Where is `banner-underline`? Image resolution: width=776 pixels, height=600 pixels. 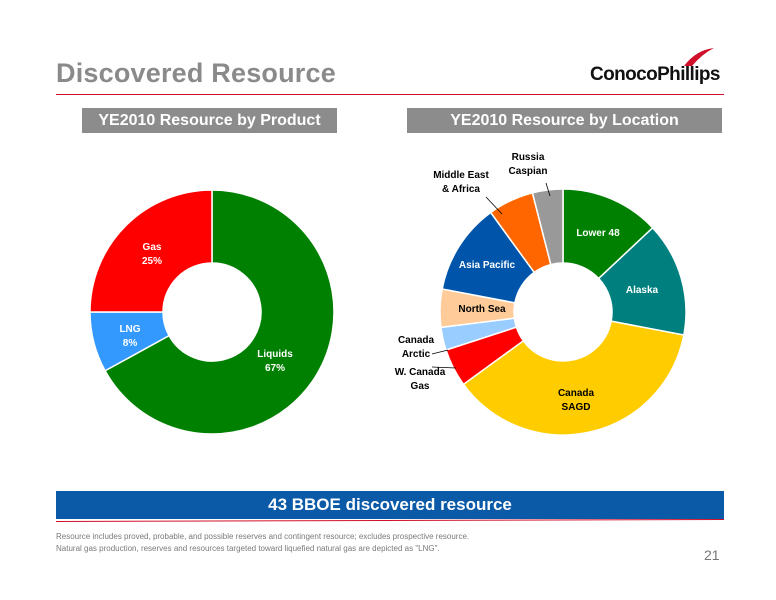
banner-underline is located at coordinates (390, 520).